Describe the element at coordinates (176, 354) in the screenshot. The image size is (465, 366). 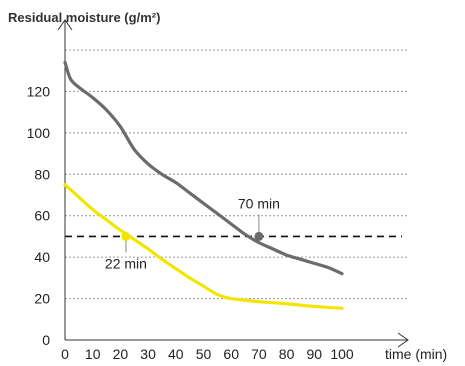
I see `x-tick-label: 40` at that location.